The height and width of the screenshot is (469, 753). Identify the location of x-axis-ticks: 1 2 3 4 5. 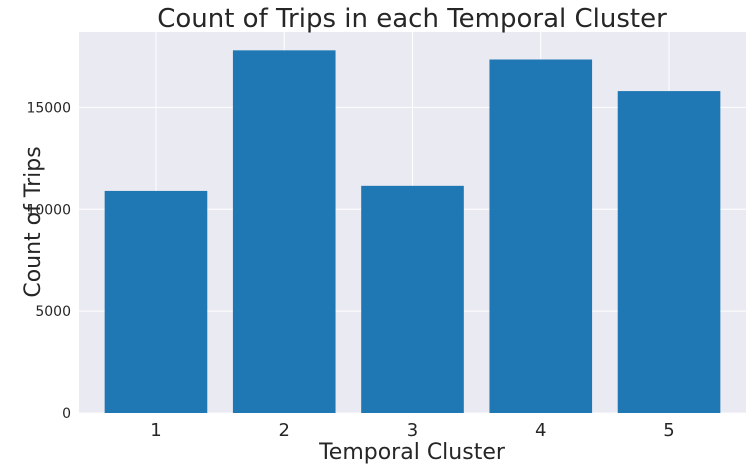
(412, 430).